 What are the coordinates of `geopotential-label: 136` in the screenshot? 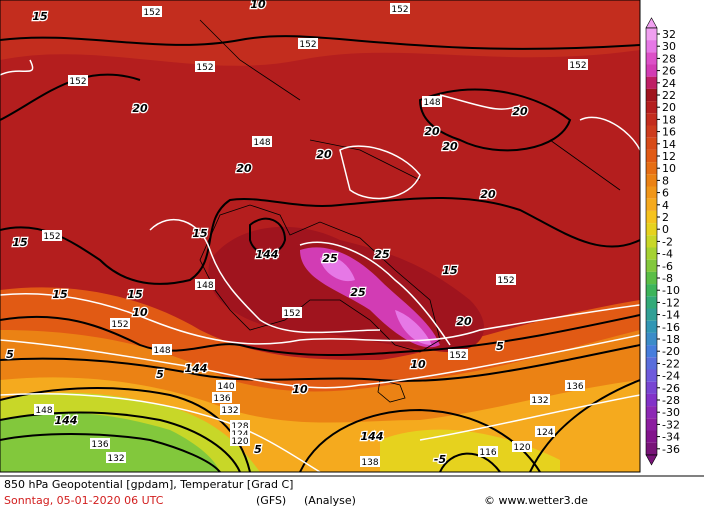 It's located at (99, 445).